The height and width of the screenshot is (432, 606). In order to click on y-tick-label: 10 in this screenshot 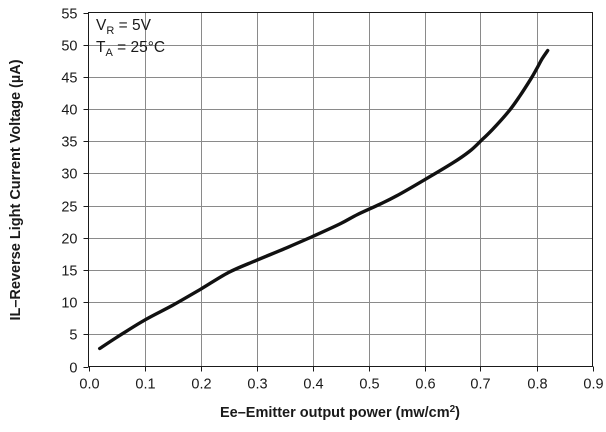, I will do `click(69, 304)`.